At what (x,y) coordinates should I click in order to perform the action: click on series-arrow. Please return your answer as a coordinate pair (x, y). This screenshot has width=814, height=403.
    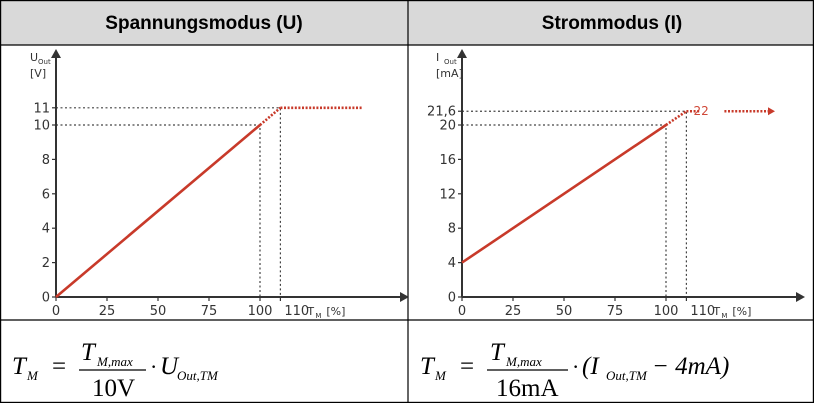
    Looking at the image, I should click on (771, 111).